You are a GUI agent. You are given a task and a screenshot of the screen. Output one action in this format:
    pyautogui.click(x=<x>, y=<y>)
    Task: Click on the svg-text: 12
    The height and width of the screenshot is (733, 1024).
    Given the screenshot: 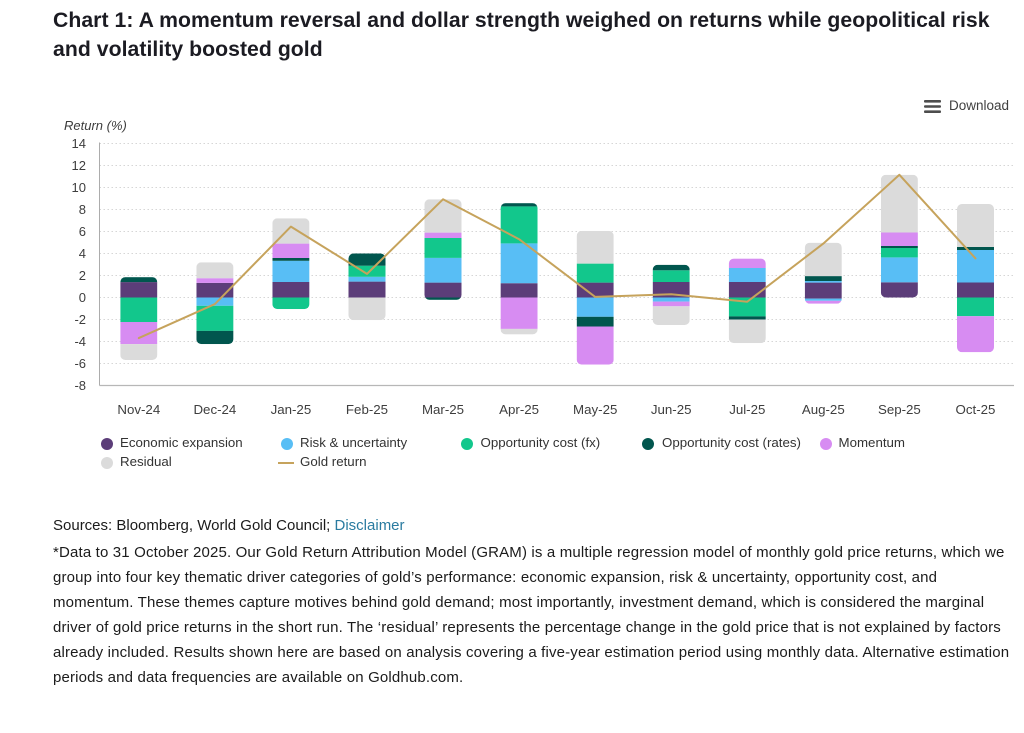 What is the action you would take?
    pyautogui.click(x=79, y=165)
    